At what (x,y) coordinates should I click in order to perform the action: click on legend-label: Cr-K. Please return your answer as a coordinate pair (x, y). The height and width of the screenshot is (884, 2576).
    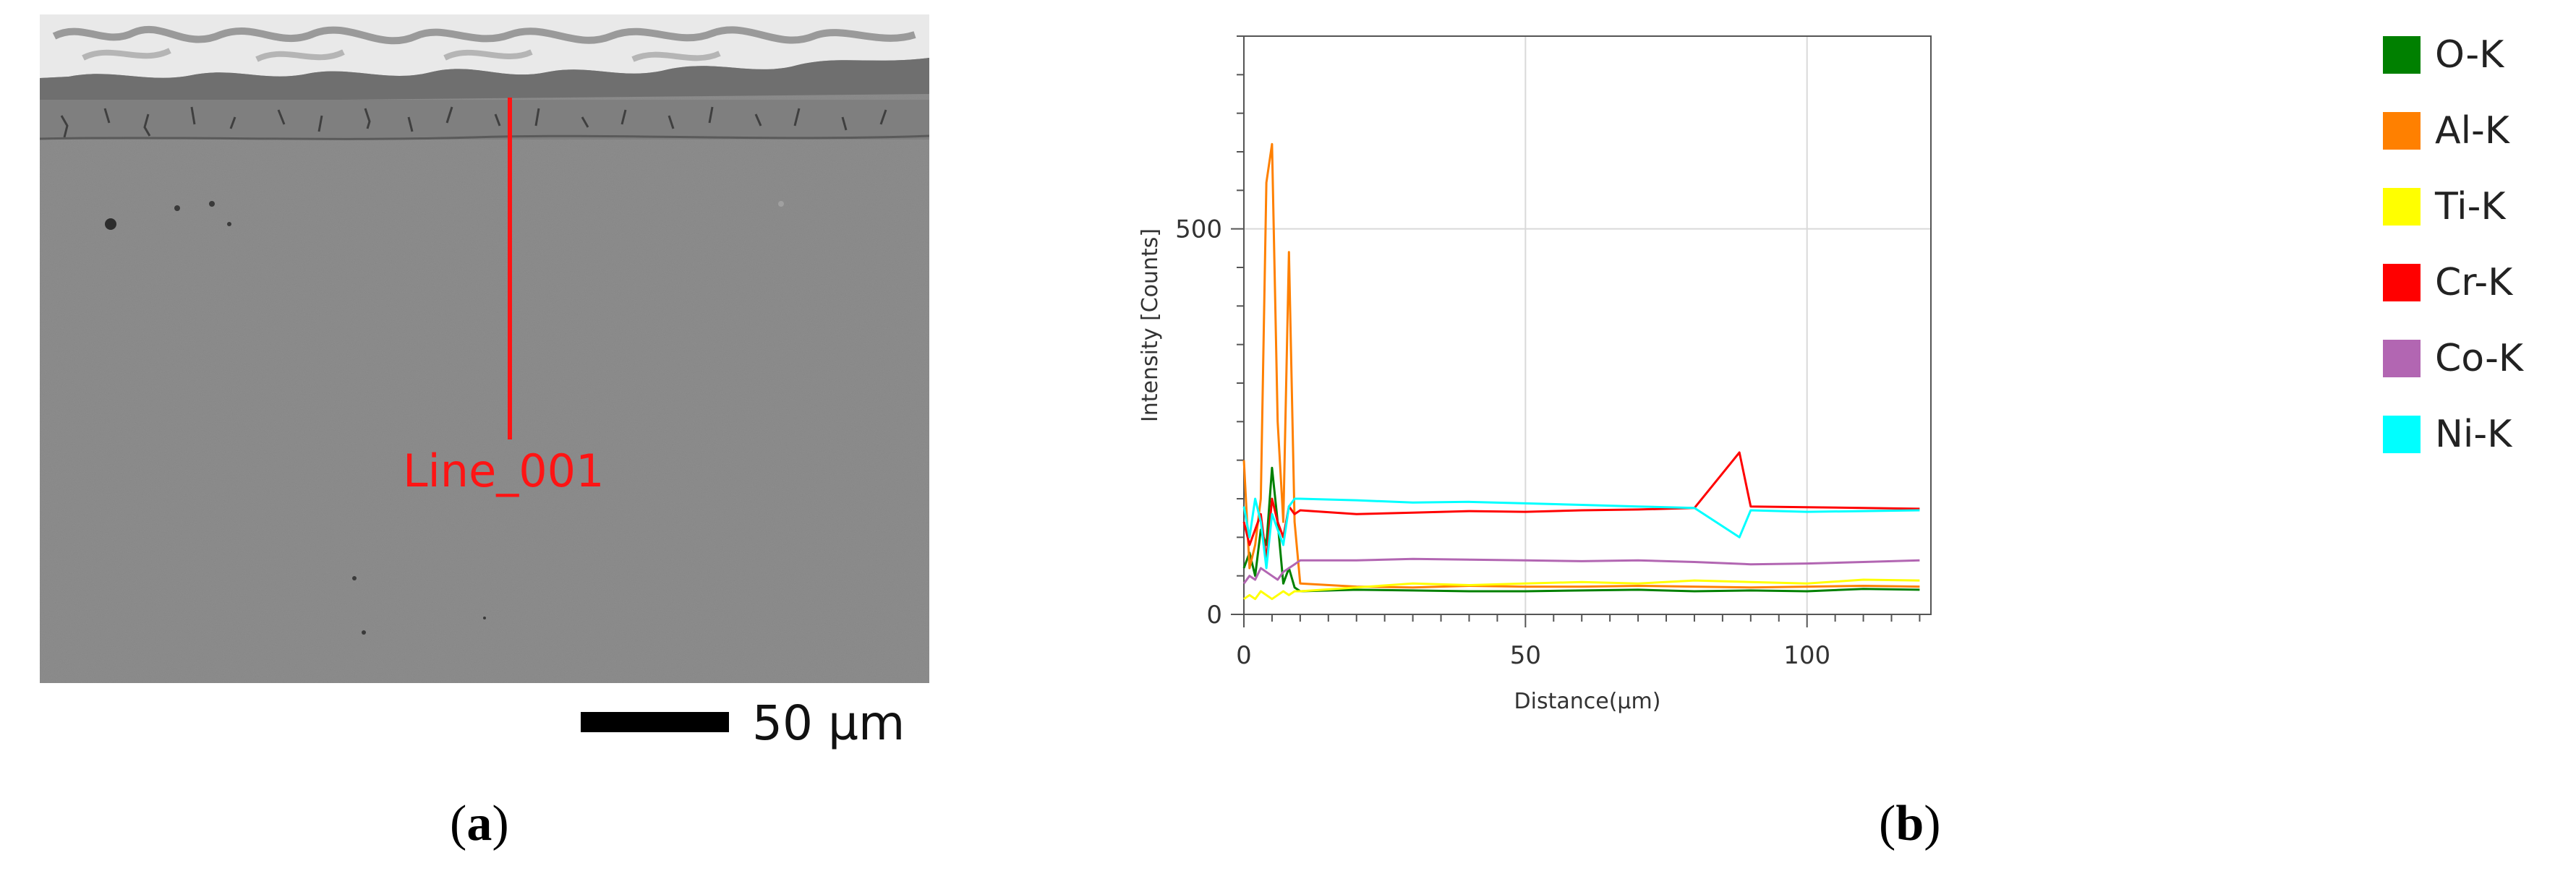
    Looking at the image, I should click on (2474, 282).